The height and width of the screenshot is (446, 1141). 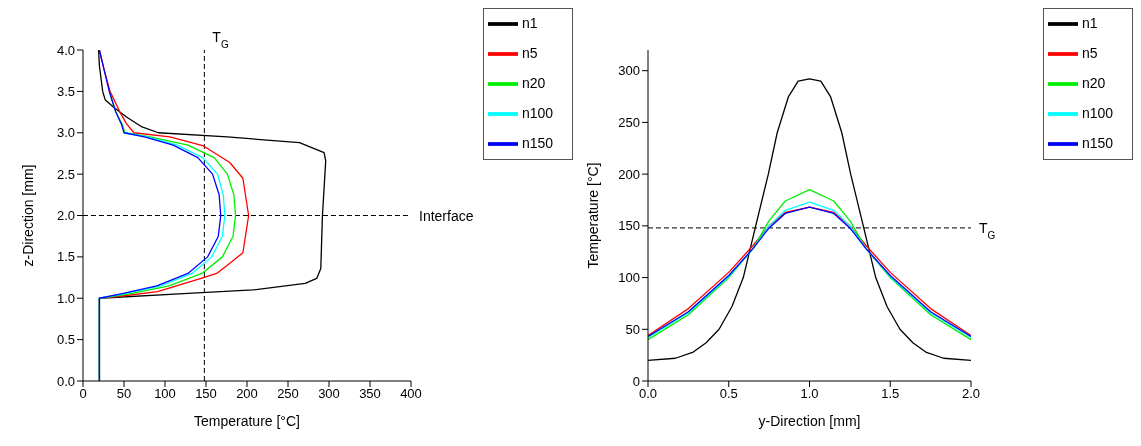 I want to click on x-tick-label: 1.0, so click(x=809, y=394).